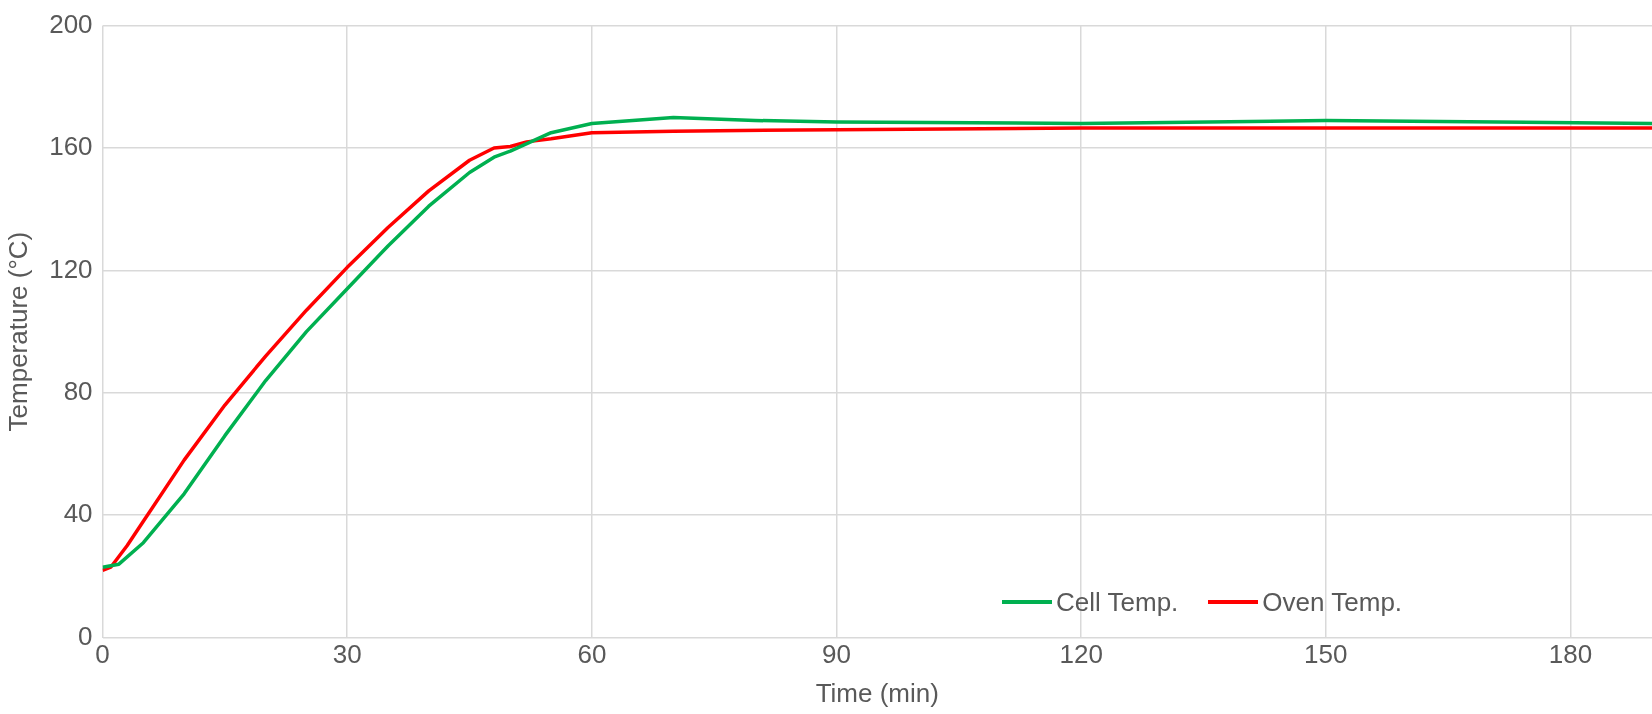 Image resolution: width=1652 pixels, height=714 pixels. I want to click on x-tick-label: 150, so click(1326, 654).